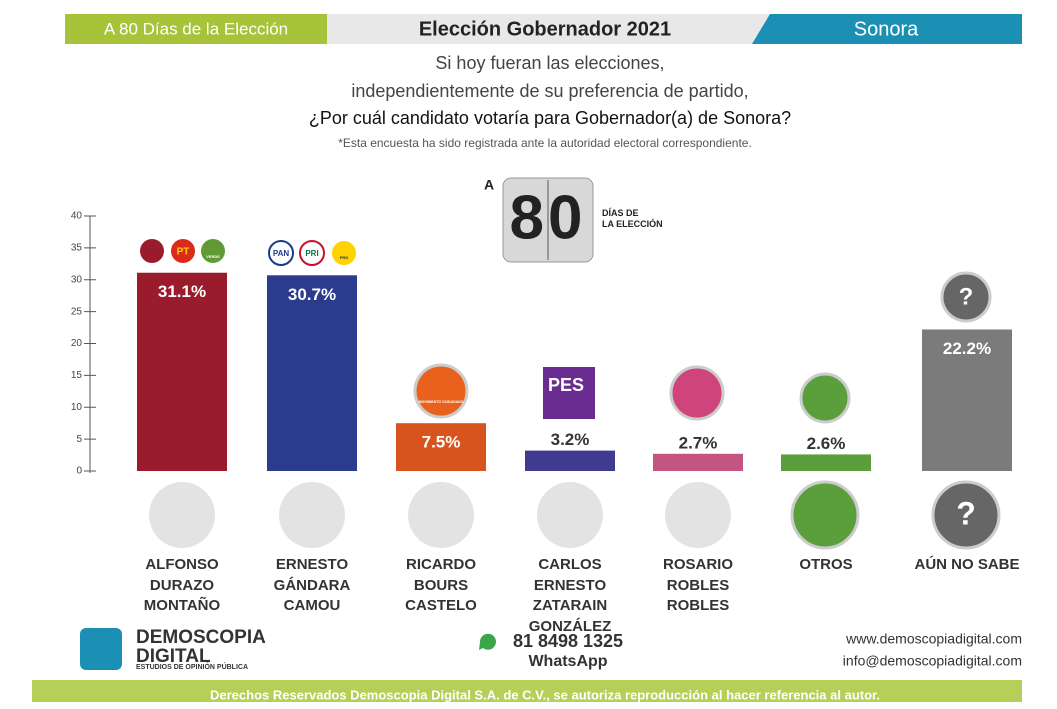  I want to click on header-right-bg, so click(887, 29).